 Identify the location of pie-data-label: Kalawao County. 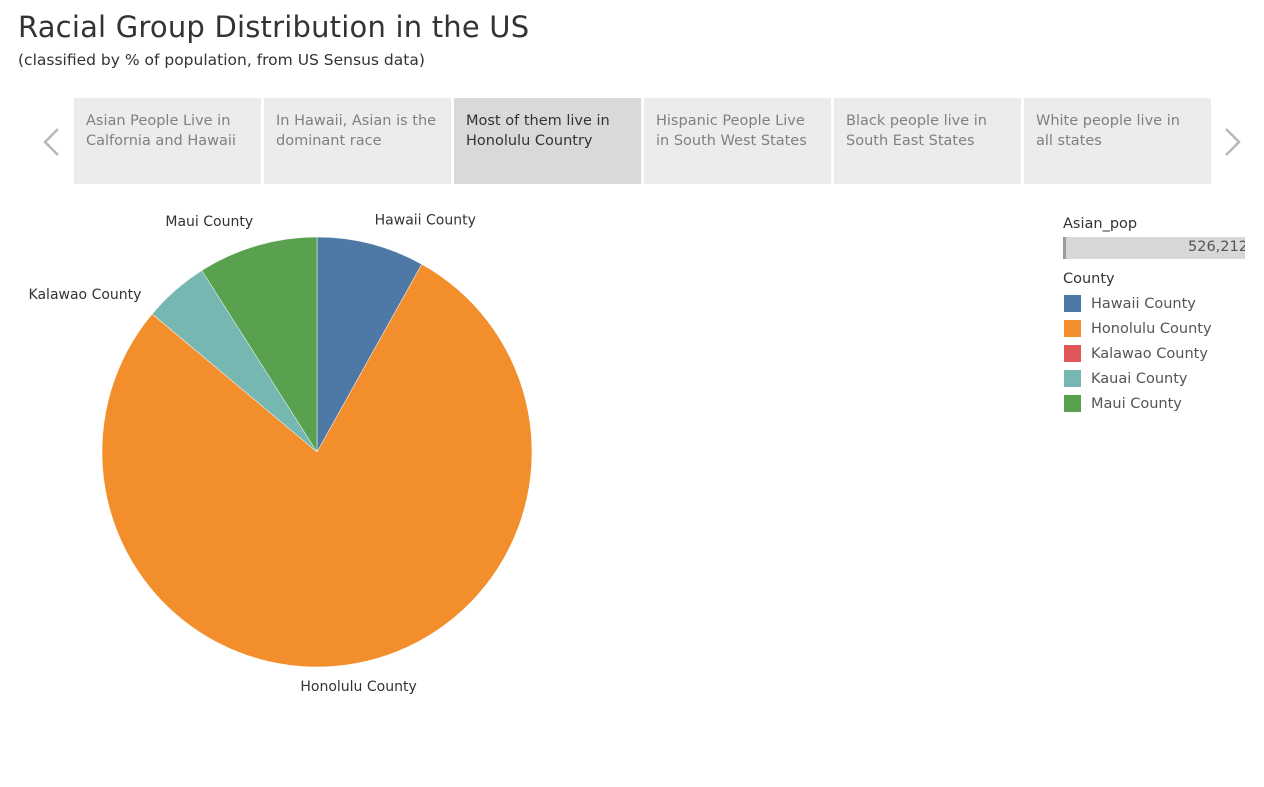
(85, 295).